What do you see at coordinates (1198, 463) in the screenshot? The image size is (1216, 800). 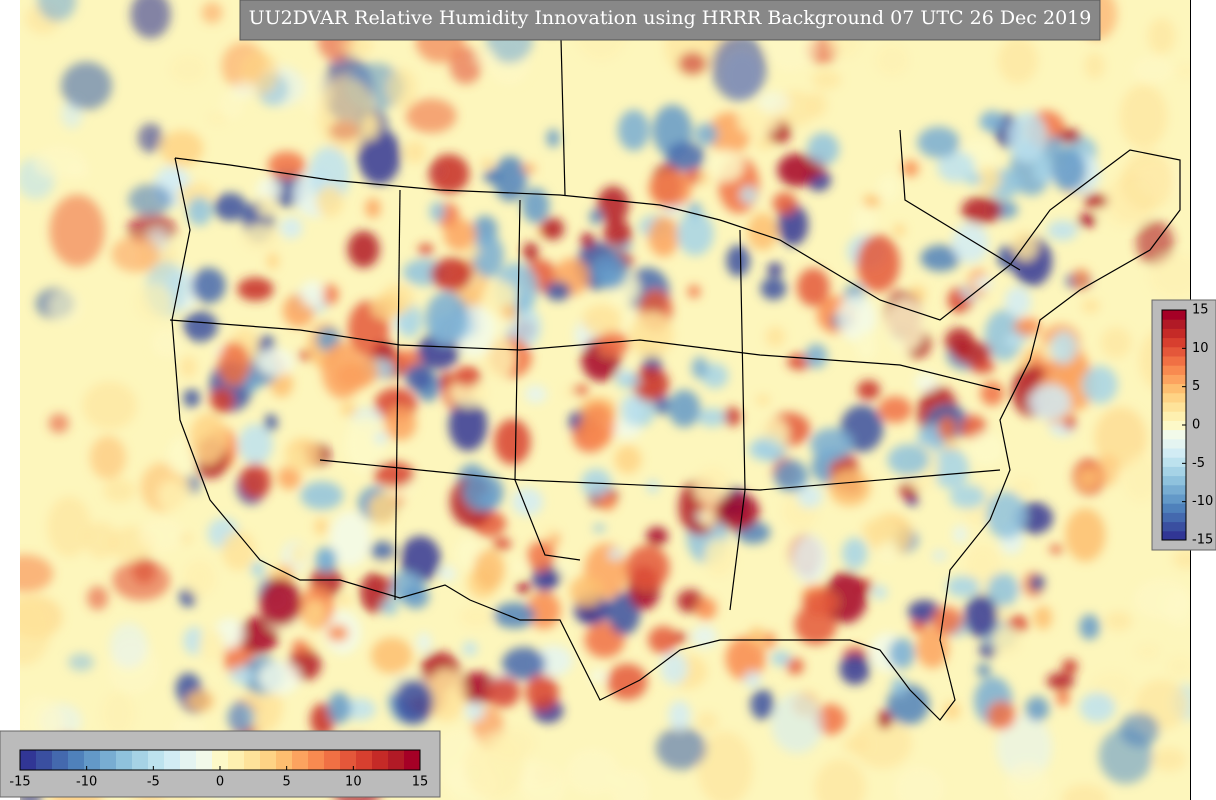 I see `colorbar-tick-label: -5` at bounding box center [1198, 463].